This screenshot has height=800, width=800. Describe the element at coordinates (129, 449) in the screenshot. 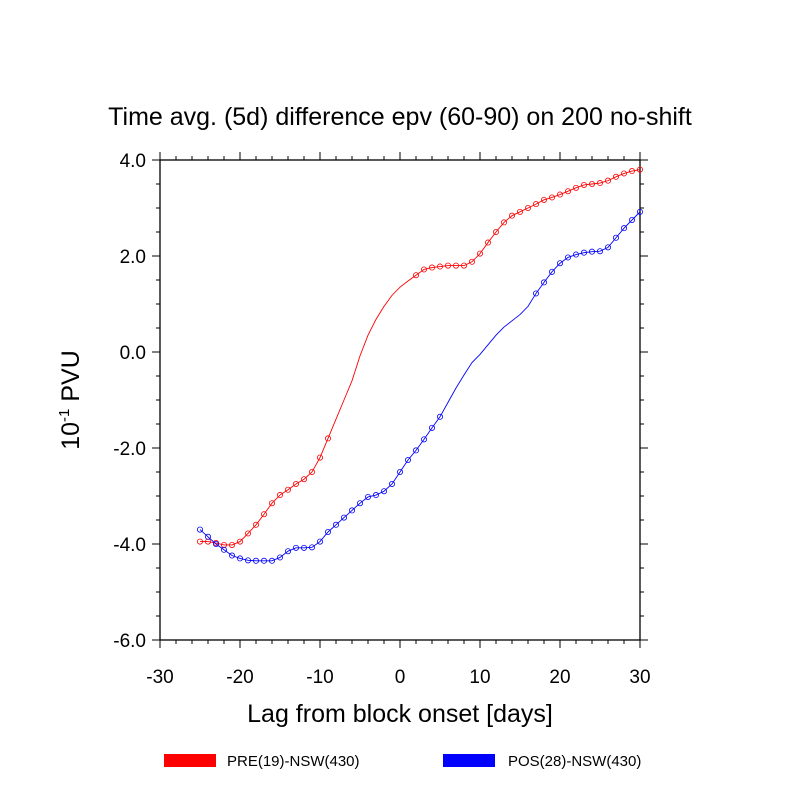

I see `y-tick-label: -2.0` at that location.